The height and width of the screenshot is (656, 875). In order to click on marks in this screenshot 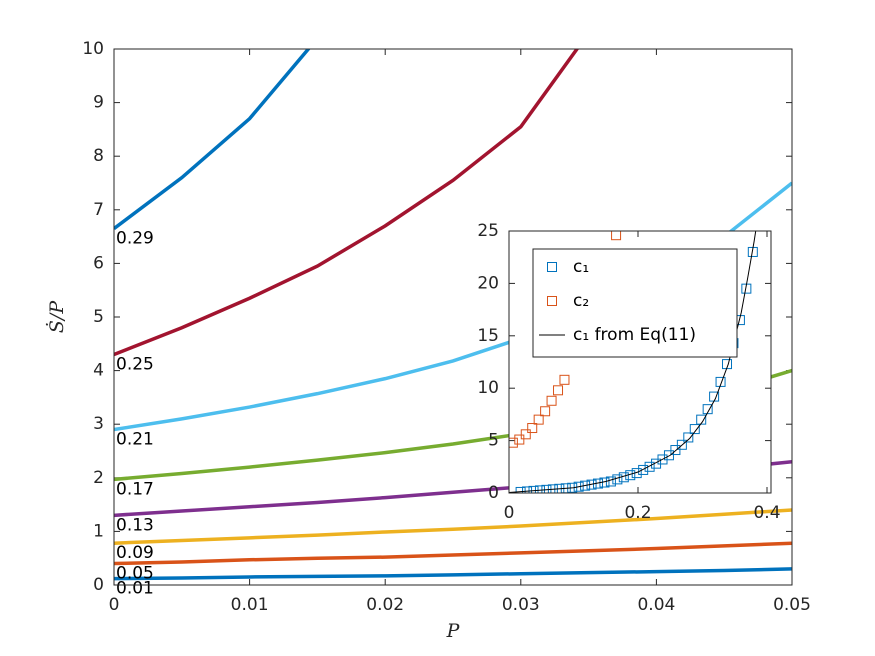, I will do `click(633, 362)`.